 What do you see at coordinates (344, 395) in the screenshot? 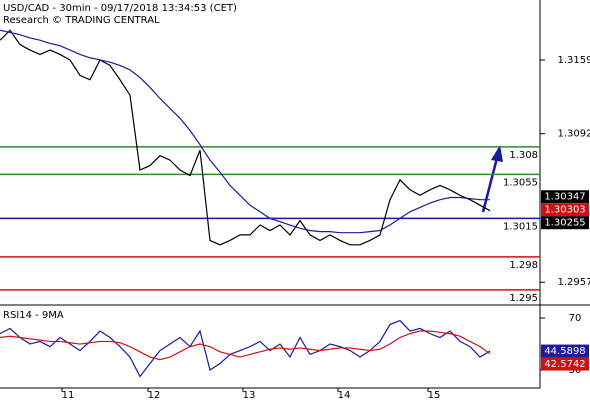
I see `x-tick-label: 14` at bounding box center [344, 395].